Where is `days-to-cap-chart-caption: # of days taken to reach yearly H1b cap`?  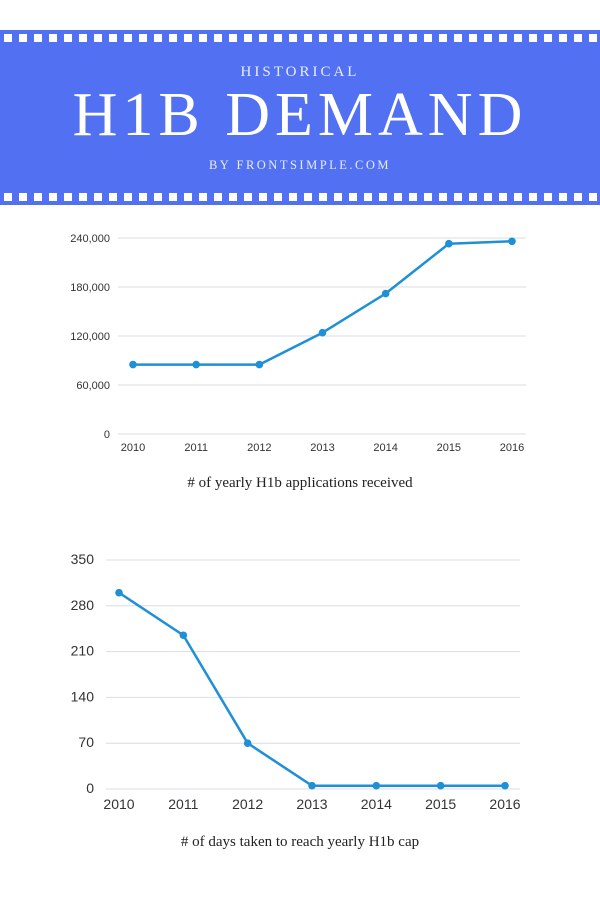 days-to-cap-chart-caption: # of days taken to reach yearly H1b cap is located at coordinates (300, 842).